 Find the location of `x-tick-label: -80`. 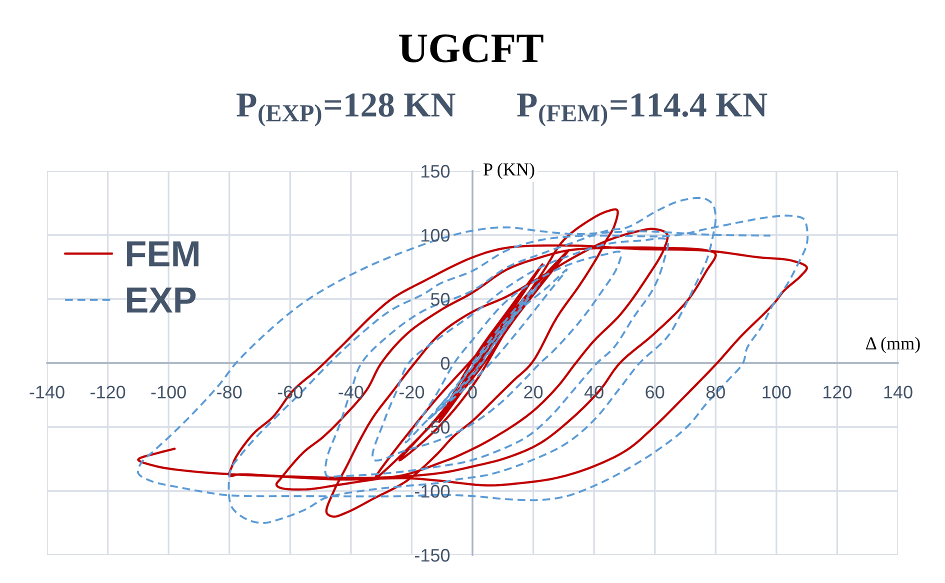

x-tick-label: -80 is located at coordinates (229, 392).